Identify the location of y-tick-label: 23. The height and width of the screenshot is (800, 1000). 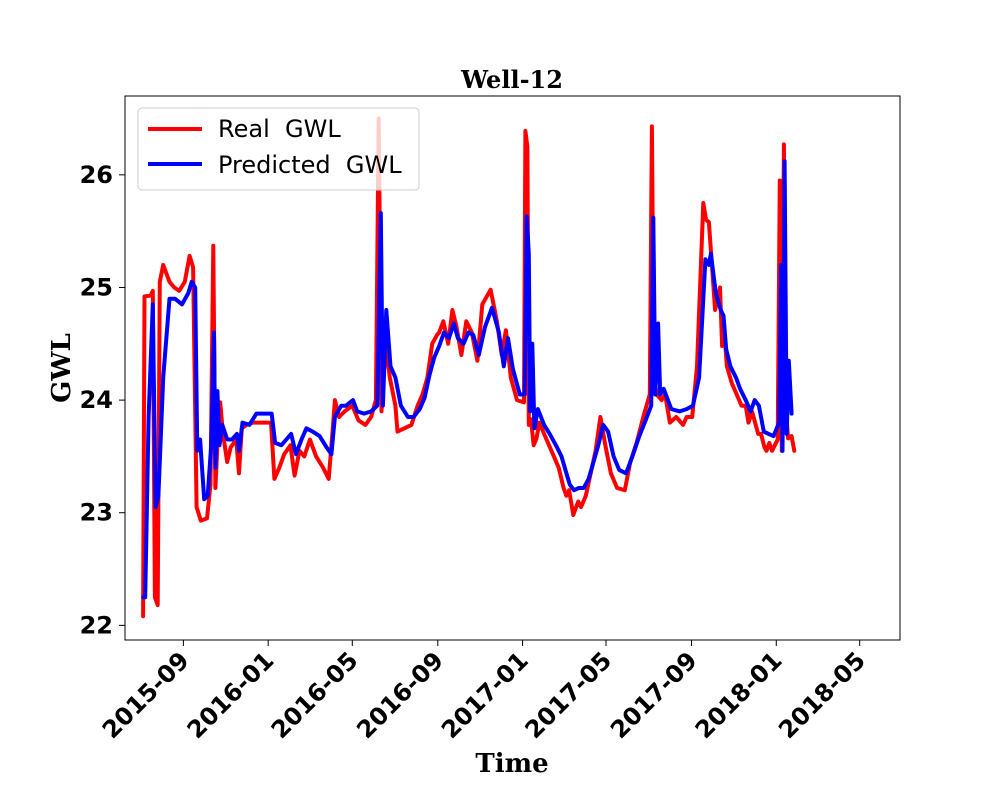
(96, 513).